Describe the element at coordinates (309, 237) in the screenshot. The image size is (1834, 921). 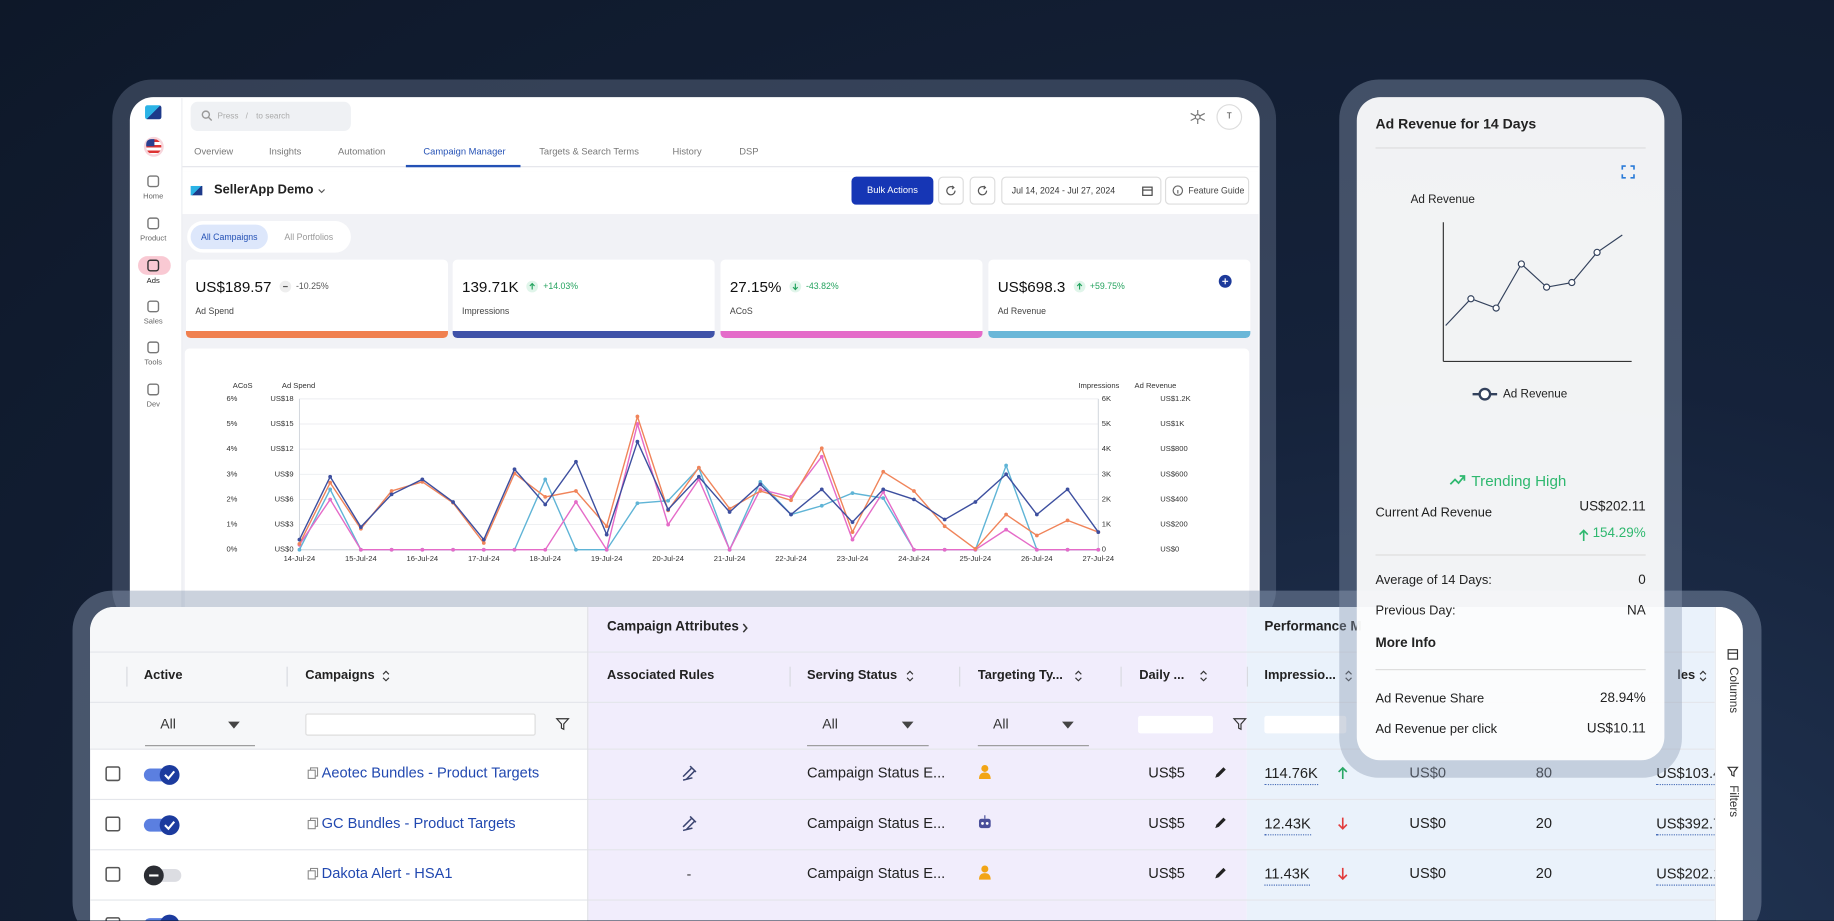
I see `view-option: All Portfolios` at that location.